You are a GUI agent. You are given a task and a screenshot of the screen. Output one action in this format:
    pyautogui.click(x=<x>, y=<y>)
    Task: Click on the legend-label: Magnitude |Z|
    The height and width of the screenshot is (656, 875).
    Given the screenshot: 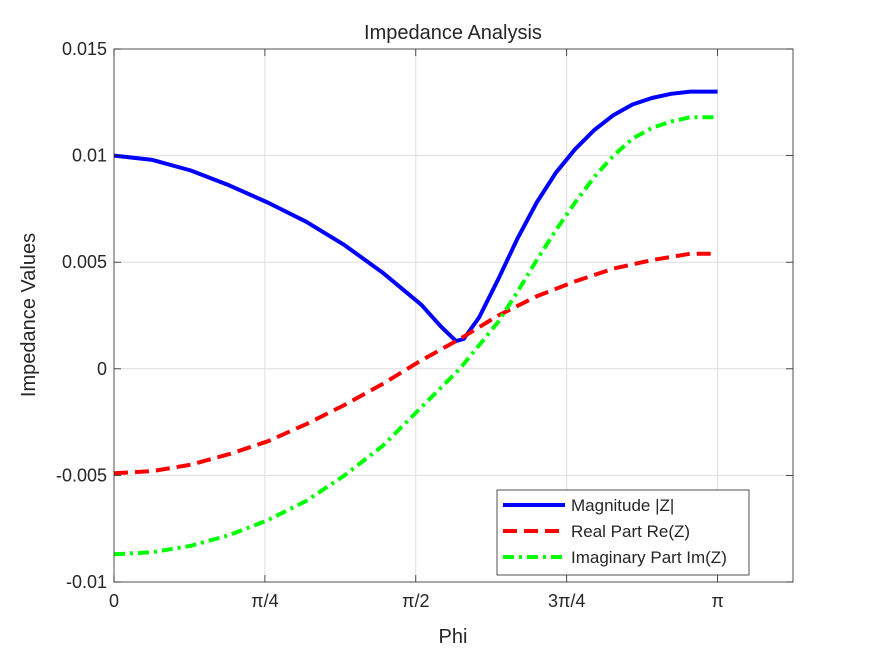 What is the action you would take?
    pyautogui.click(x=622, y=505)
    